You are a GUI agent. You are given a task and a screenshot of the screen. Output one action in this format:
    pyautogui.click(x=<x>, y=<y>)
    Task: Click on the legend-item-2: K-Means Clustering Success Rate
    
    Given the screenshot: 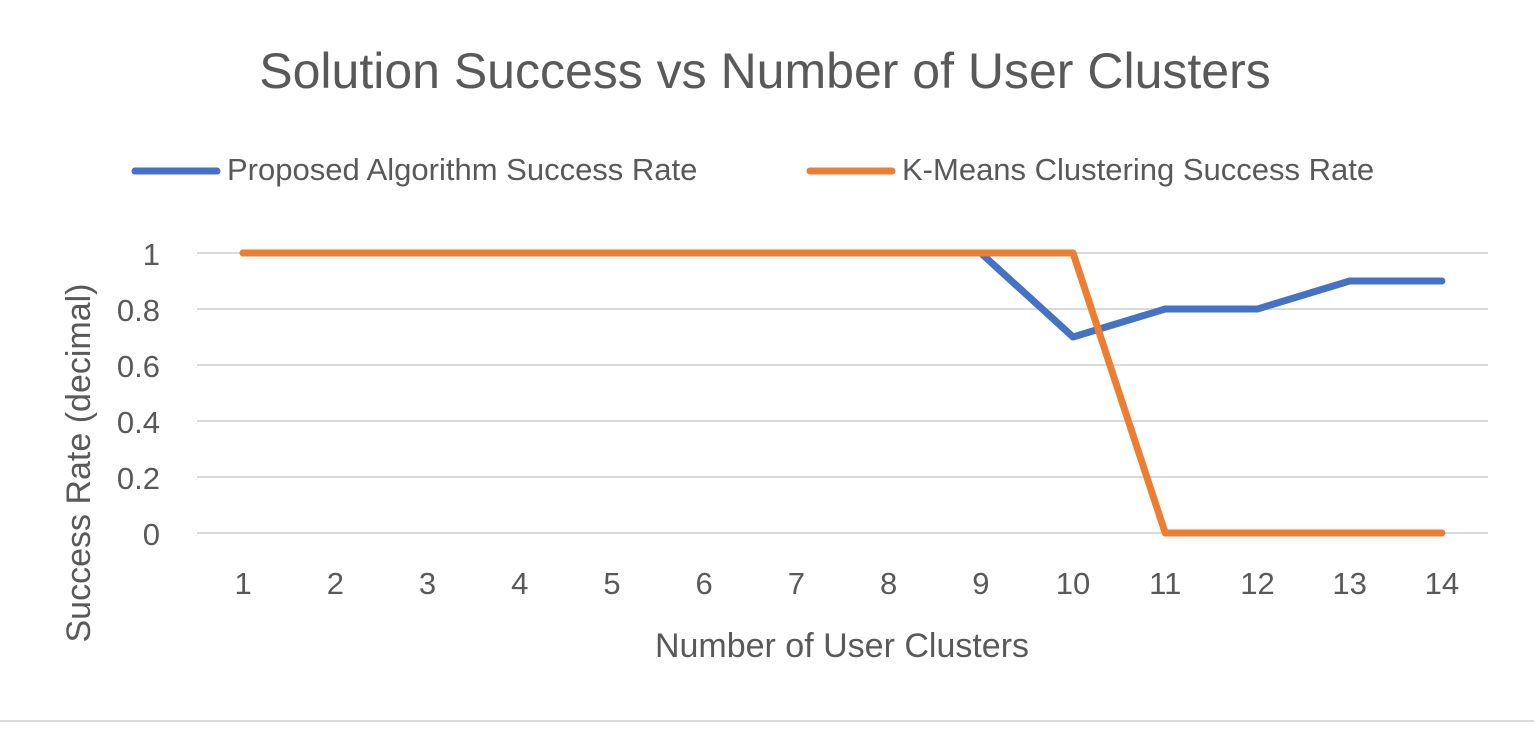 What is the action you would take?
    pyautogui.click(x=1090, y=169)
    